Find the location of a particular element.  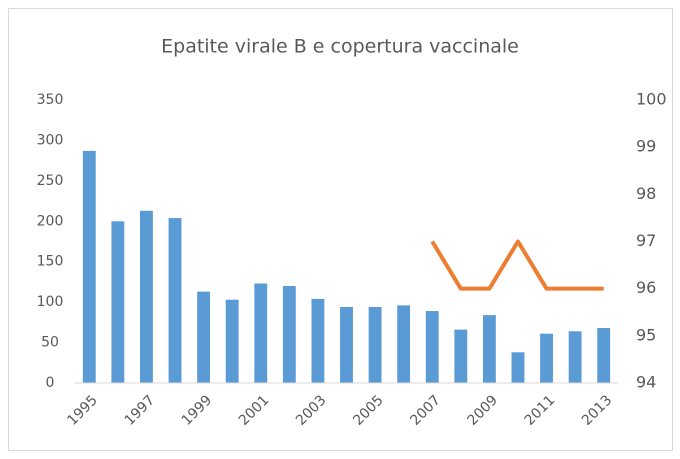

y-tick-label: 100 is located at coordinates (50, 302).